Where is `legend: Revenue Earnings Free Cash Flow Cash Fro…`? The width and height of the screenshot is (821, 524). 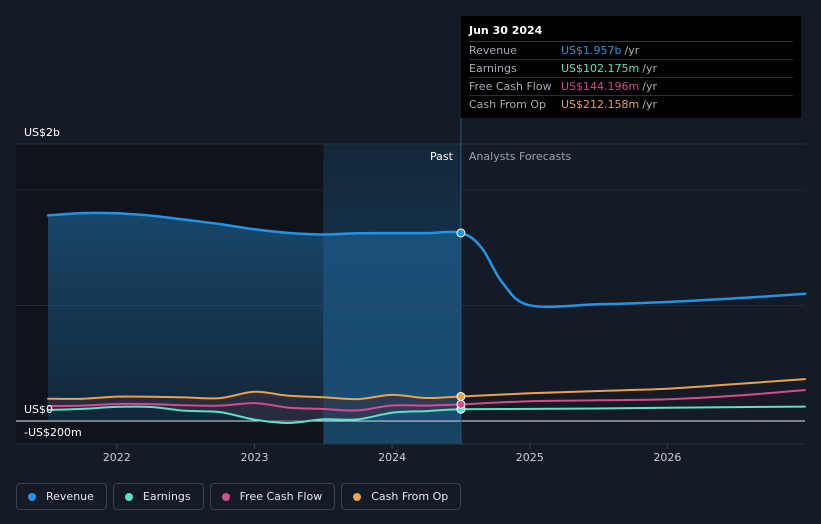
legend: Revenue Earnings Free Cash Flow Cash Fro… is located at coordinates (239, 496).